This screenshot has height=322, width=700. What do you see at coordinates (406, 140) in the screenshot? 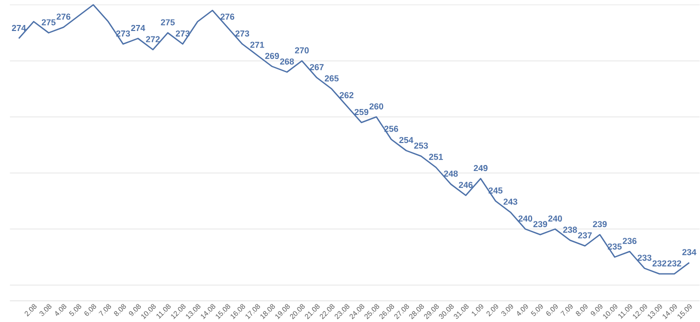
I see `data-label: 254` at bounding box center [406, 140].